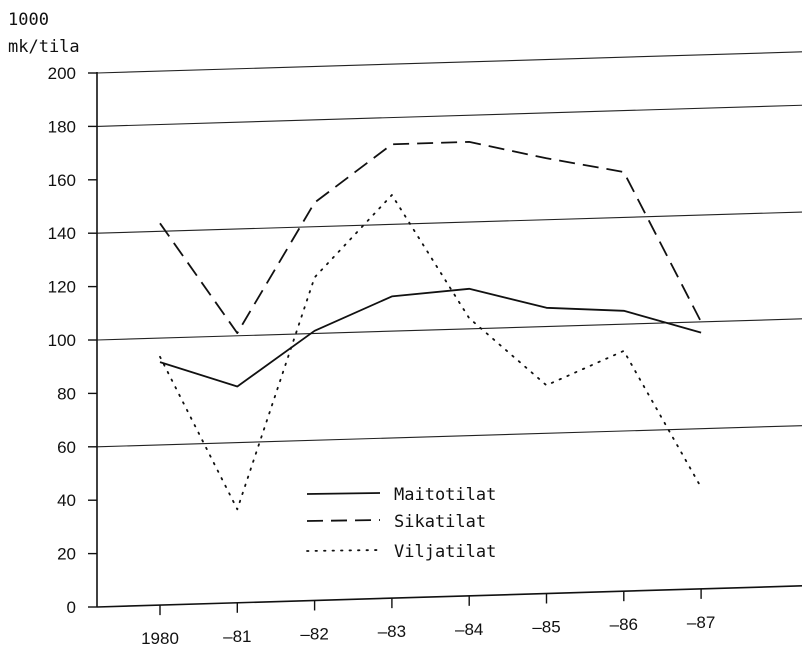  What do you see at coordinates (66, 500) in the screenshot?
I see `y-tick-label: 40` at bounding box center [66, 500].